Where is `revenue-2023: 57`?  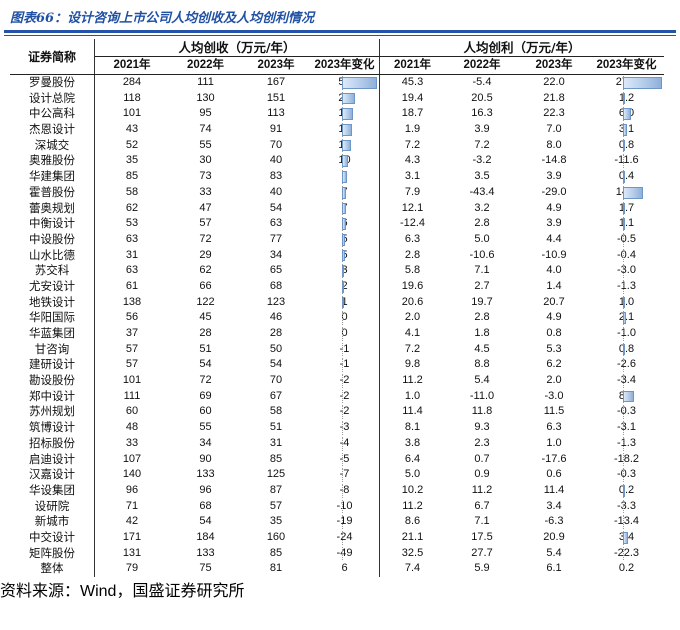 revenue-2023: 57 is located at coordinates (276, 505).